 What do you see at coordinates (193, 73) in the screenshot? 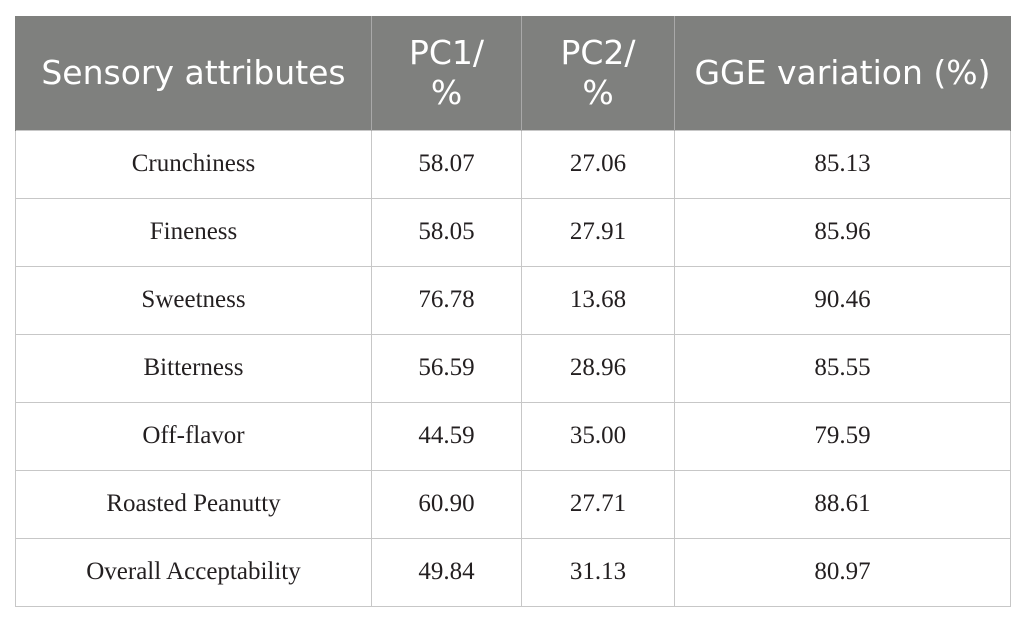
I see `header-sensory-attributes: Sensory attributes` at bounding box center [193, 73].